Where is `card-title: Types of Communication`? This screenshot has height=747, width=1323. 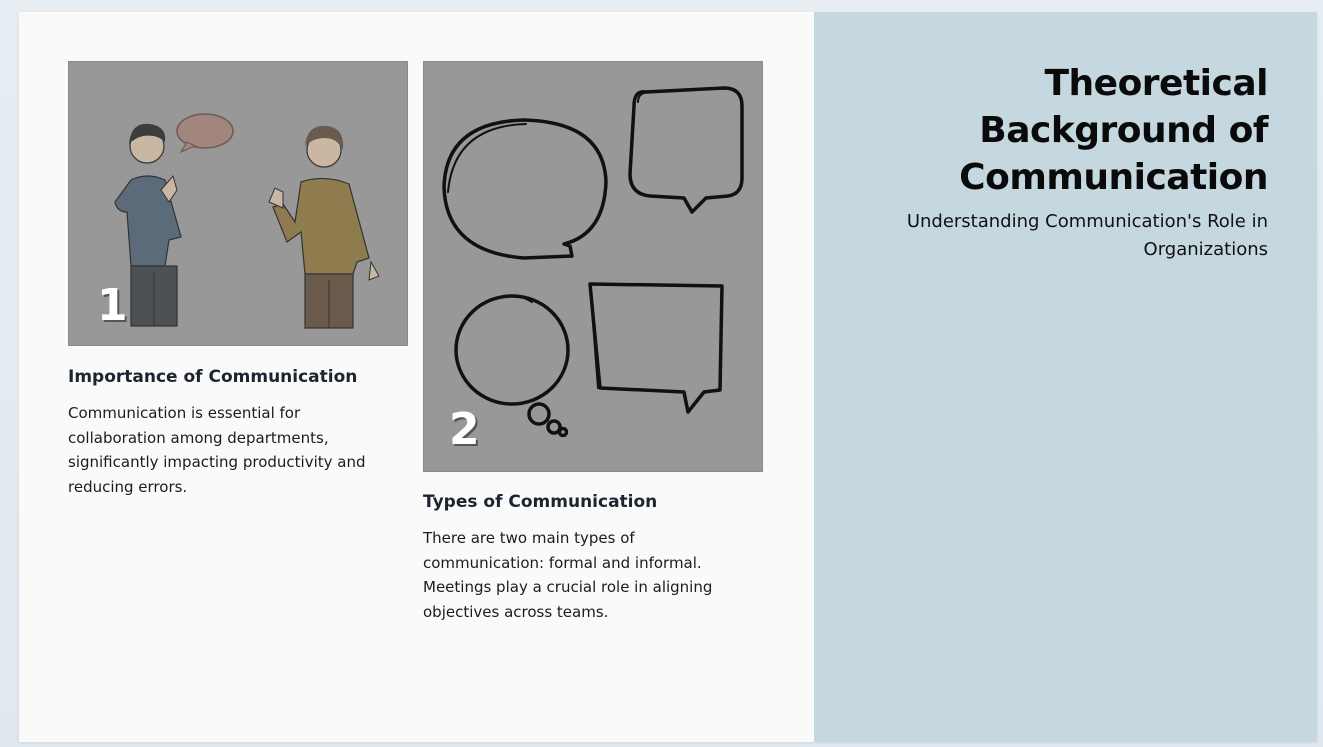 card-title: Types of Communication is located at coordinates (540, 502).